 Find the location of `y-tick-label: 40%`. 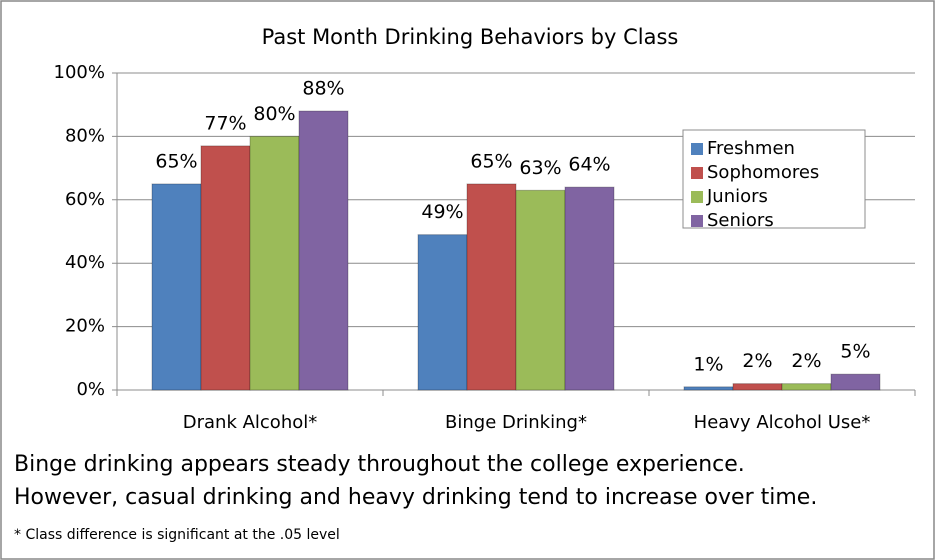

y-tick-label: 40% is located at coordinates (85, 262).